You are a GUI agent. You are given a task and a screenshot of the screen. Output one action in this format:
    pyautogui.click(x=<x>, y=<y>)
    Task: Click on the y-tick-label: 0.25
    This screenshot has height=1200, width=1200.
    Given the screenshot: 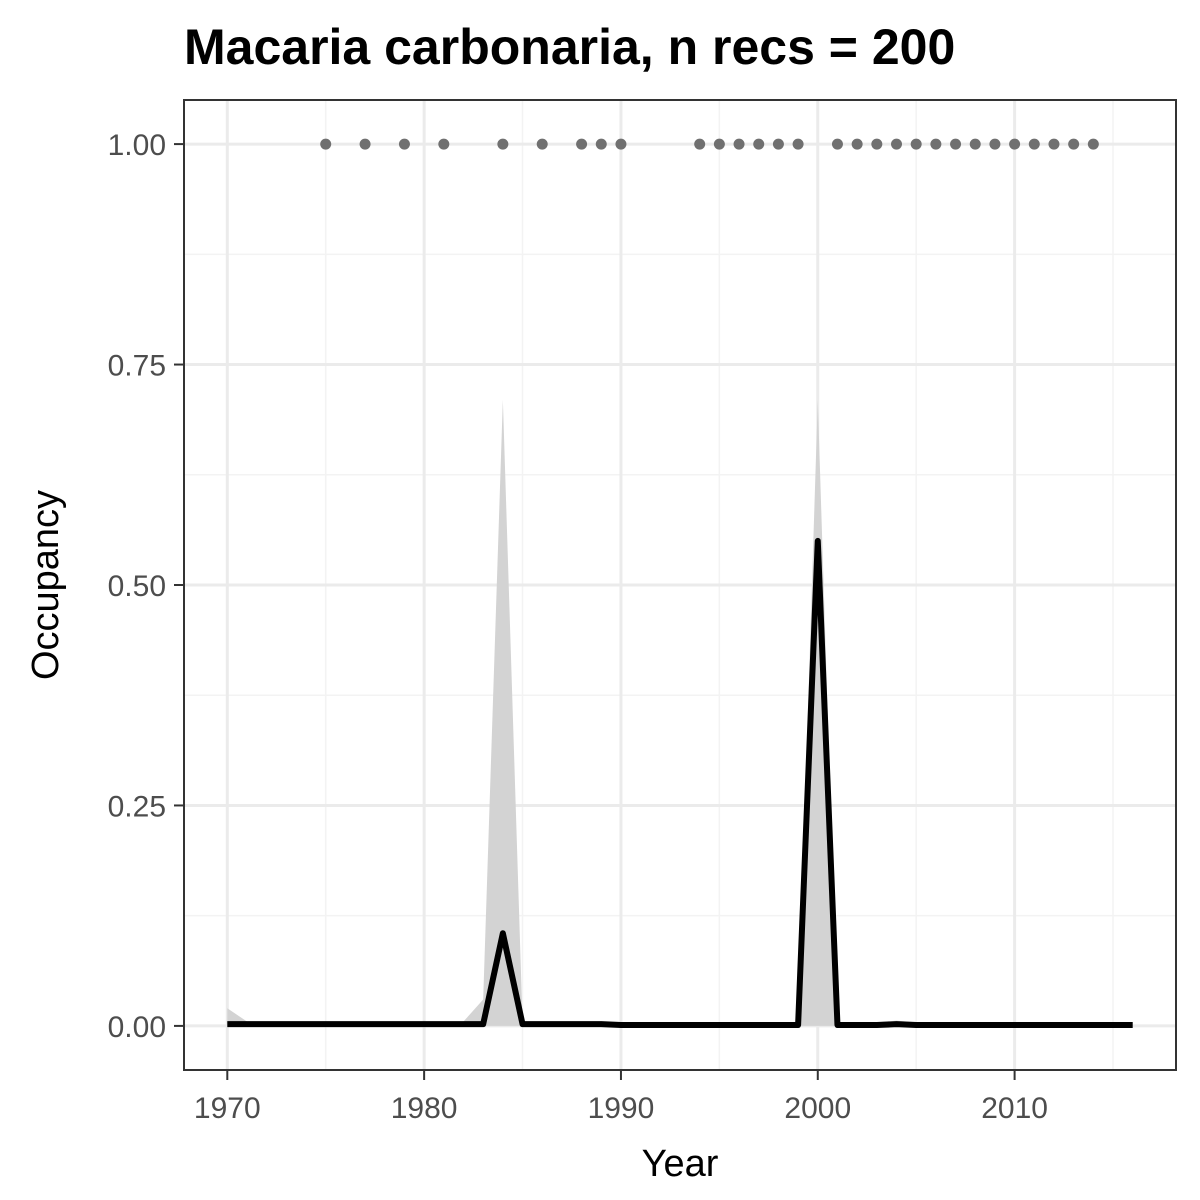 What is the action you would take?
    pyautogui.click(x=137, y=806)
    